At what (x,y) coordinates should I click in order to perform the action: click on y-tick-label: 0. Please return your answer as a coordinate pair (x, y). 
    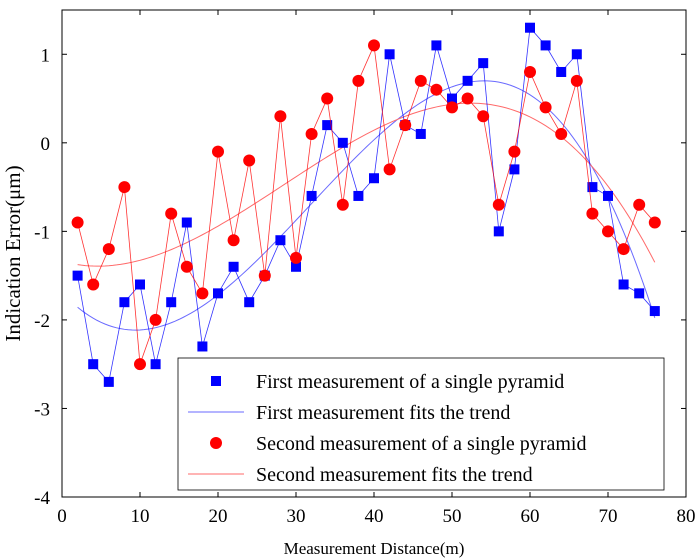
    Looking at the image, I should click on (46, 144).